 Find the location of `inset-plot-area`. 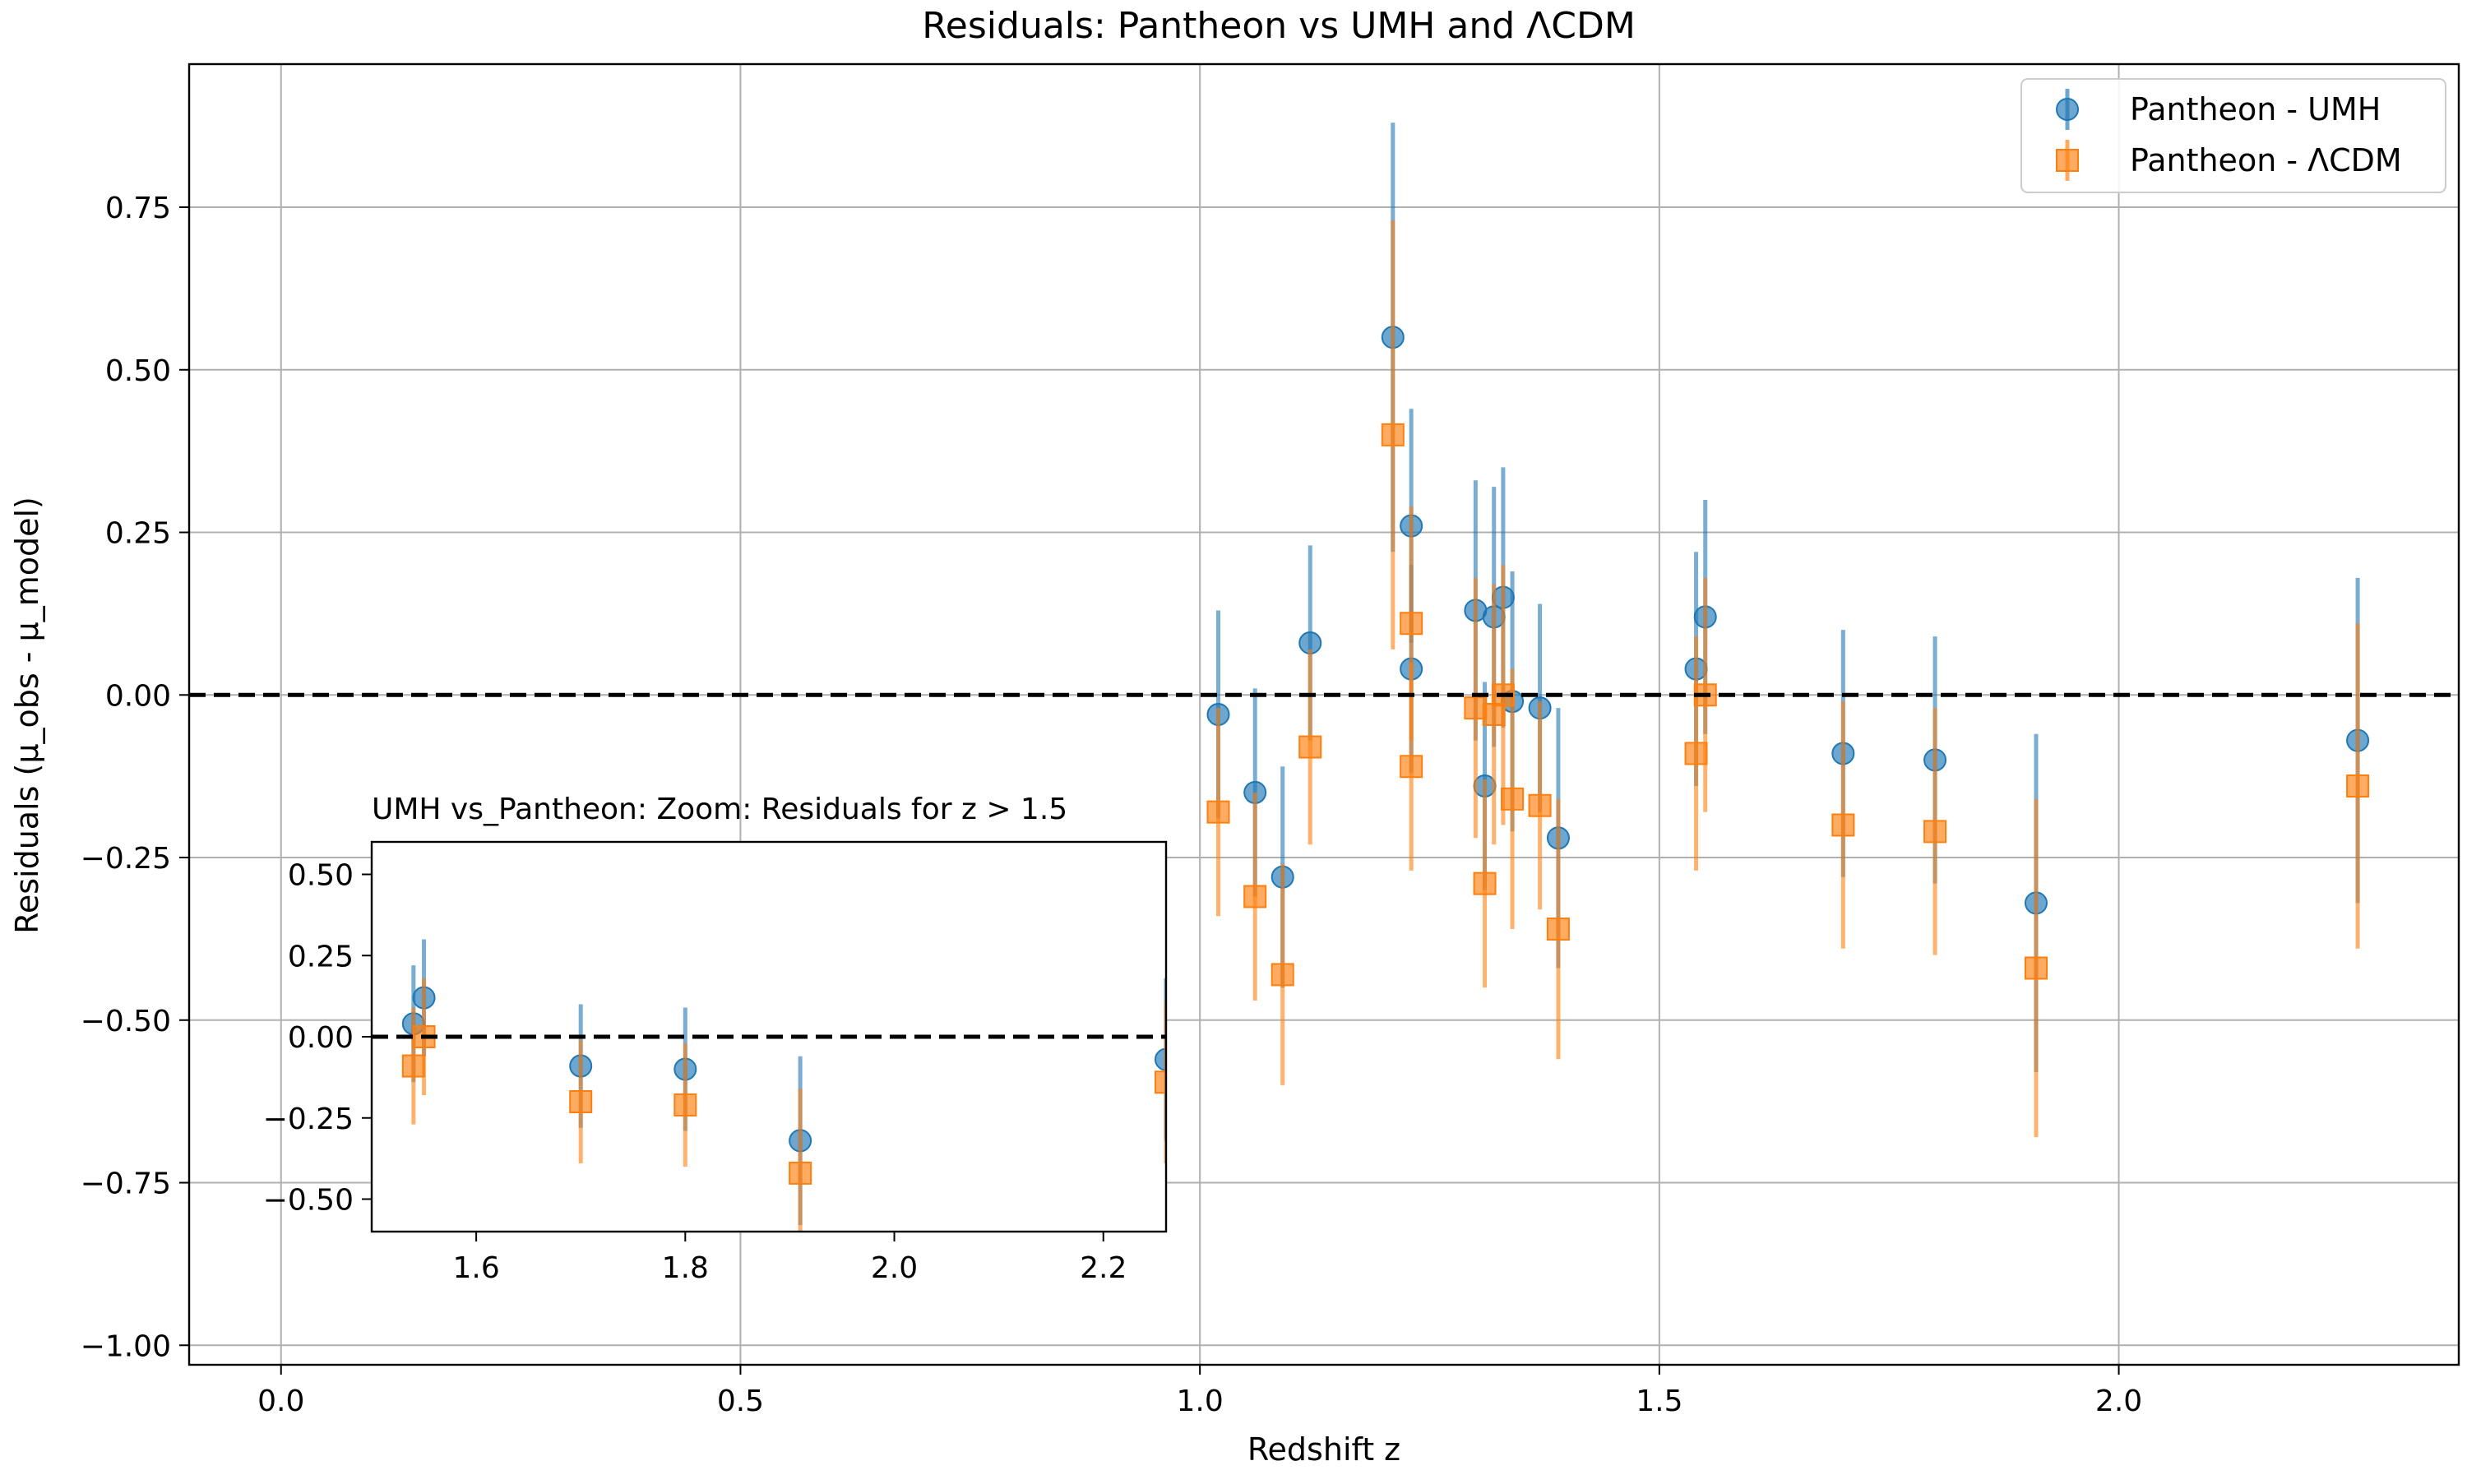

inset-plot-area is located at coordinates (769, 1086).